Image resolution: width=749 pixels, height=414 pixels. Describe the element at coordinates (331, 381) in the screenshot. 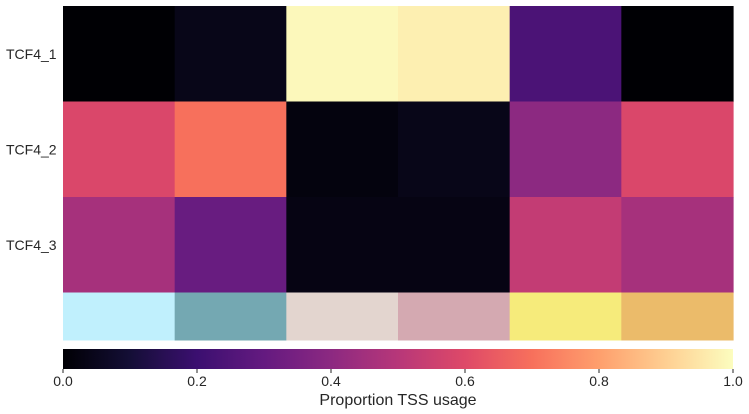

I see `colorbar-tick-label: 0.4` at that location.